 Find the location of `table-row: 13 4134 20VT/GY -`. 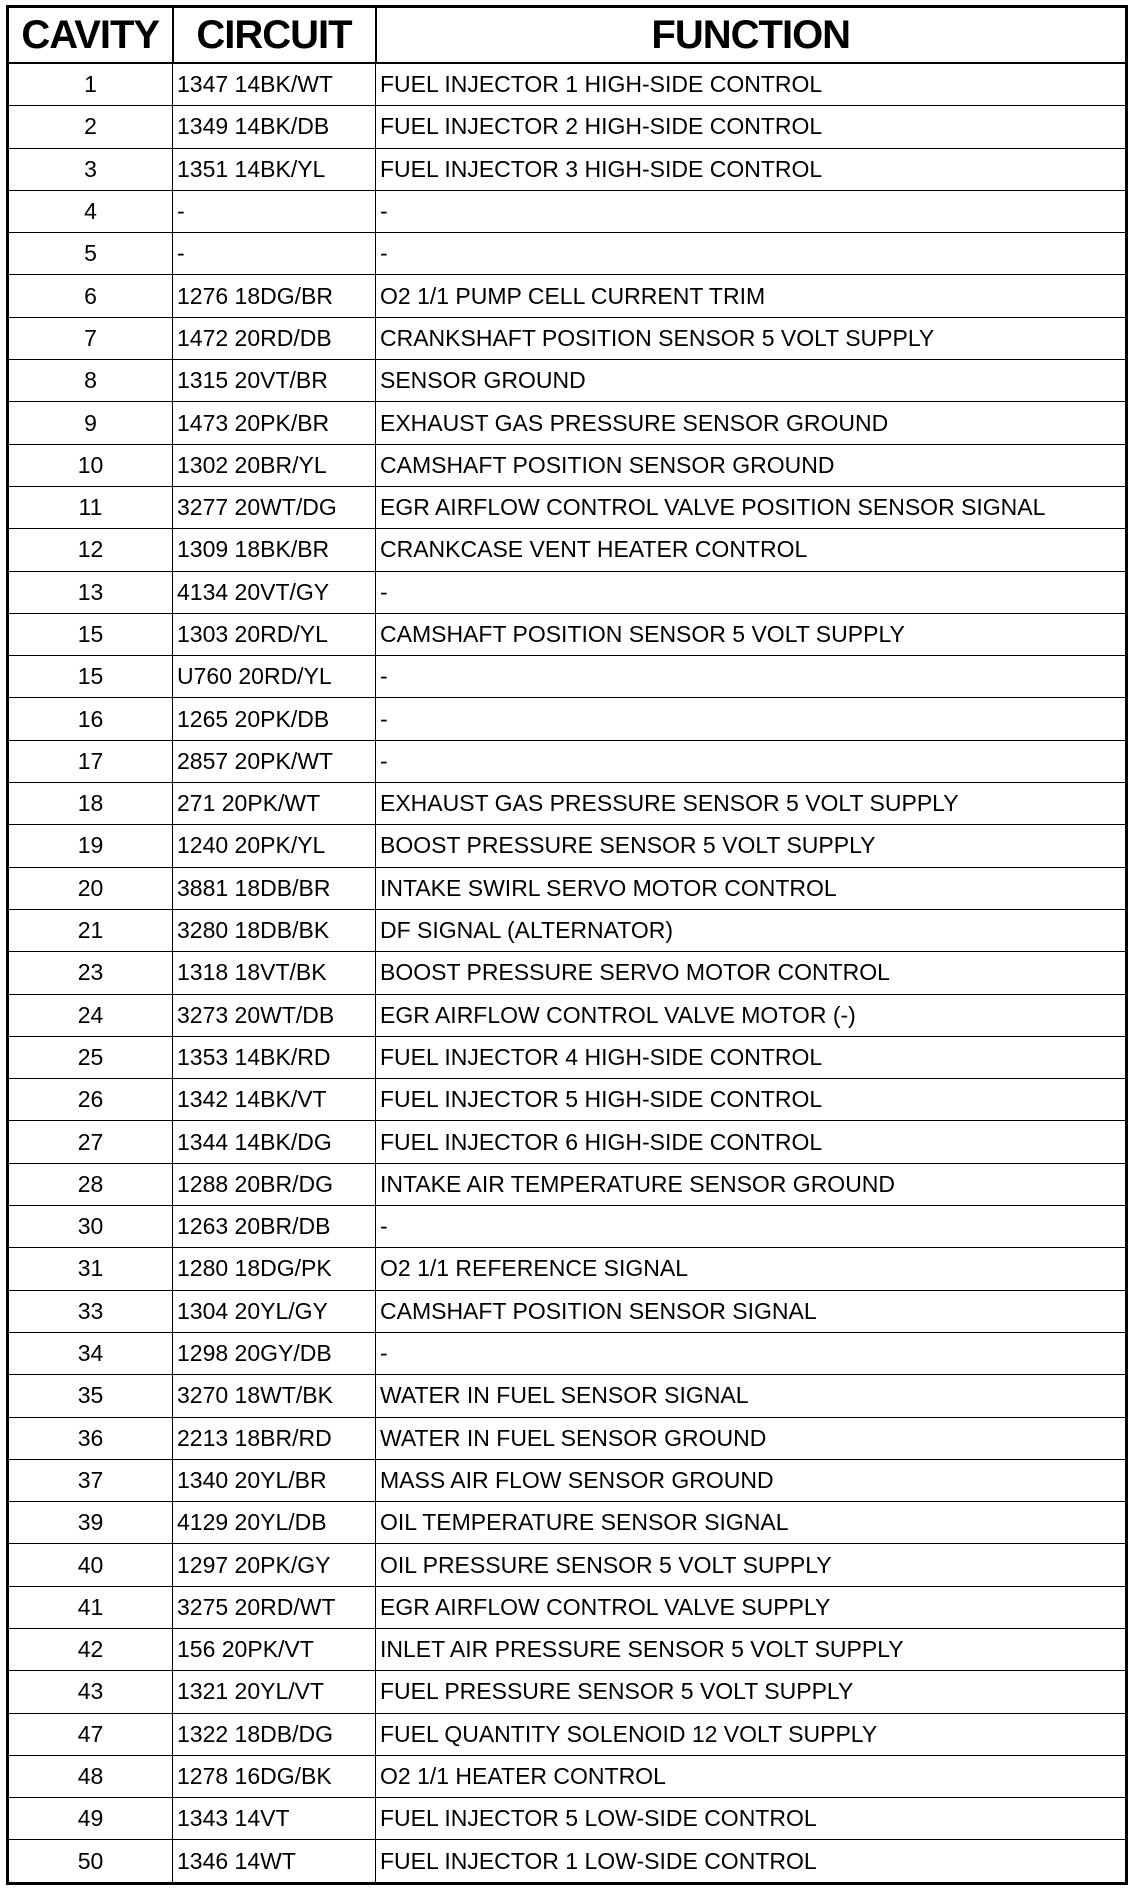

table-row: 13 4134 20VT/GY - is located at coordinates (567, 592).